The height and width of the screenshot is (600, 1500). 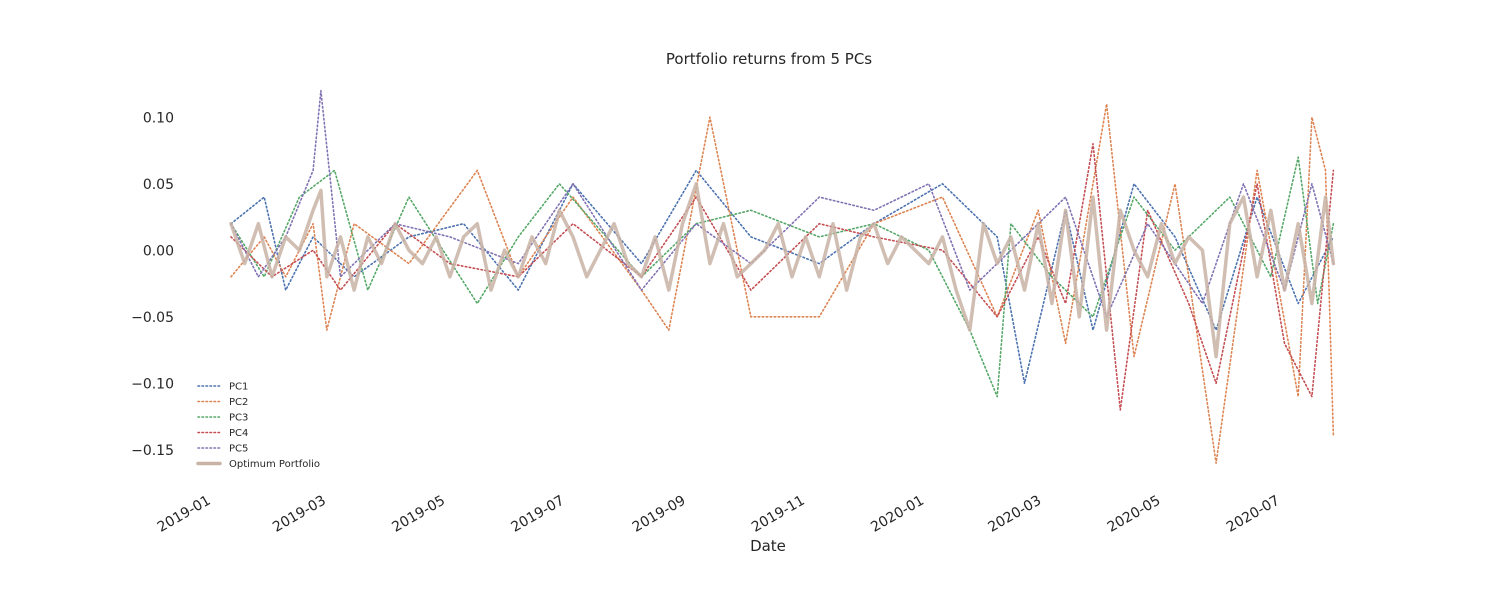 What do you see at coordinates (418, 514) in the screenshot?
I see `x-tick-label: 2019-05` at bounding box center [418, 514].